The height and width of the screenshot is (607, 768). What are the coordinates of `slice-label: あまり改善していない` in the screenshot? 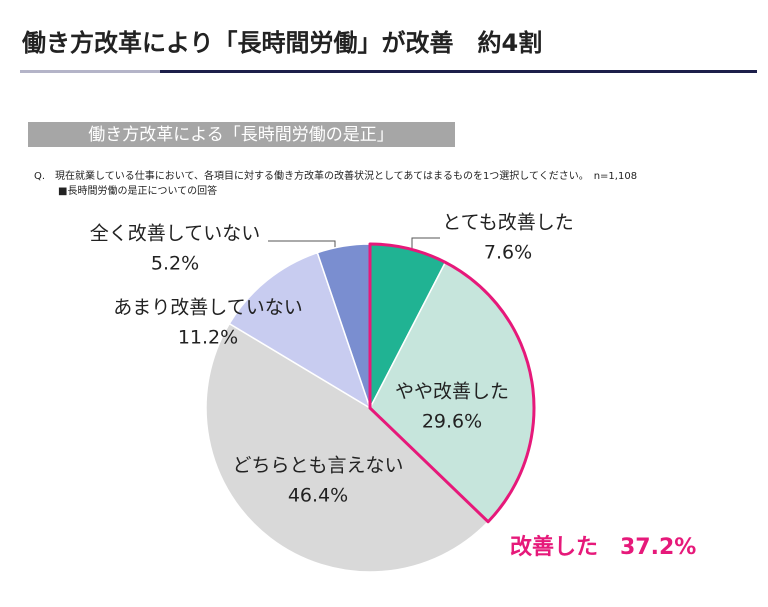 It's located at (207, 308).